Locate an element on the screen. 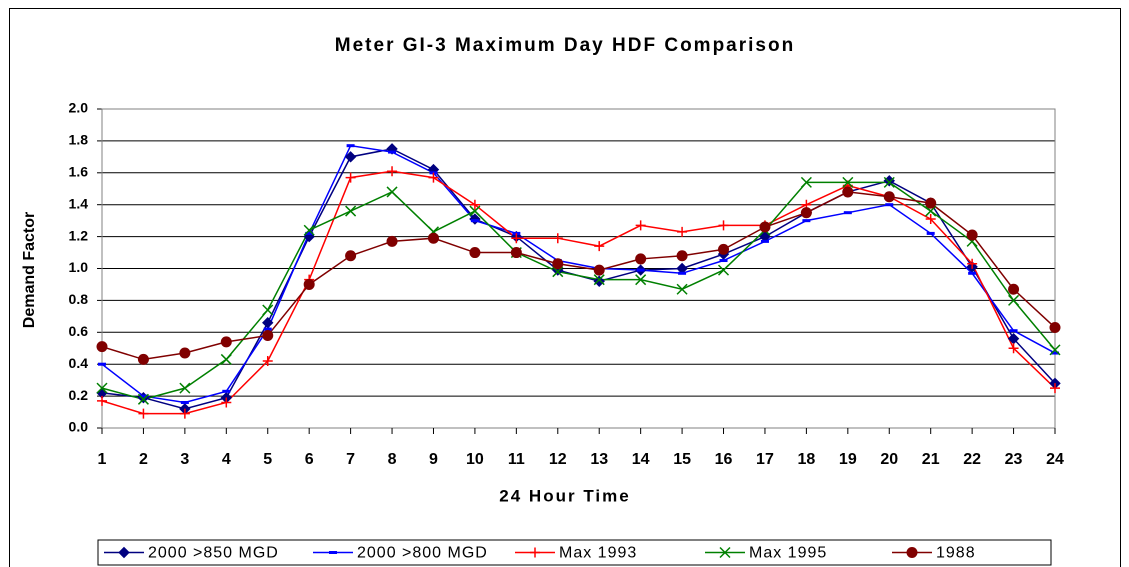 This screenshot has width=1129, height=567. x-tick-label: 14 is located at coordinates (641, 459).